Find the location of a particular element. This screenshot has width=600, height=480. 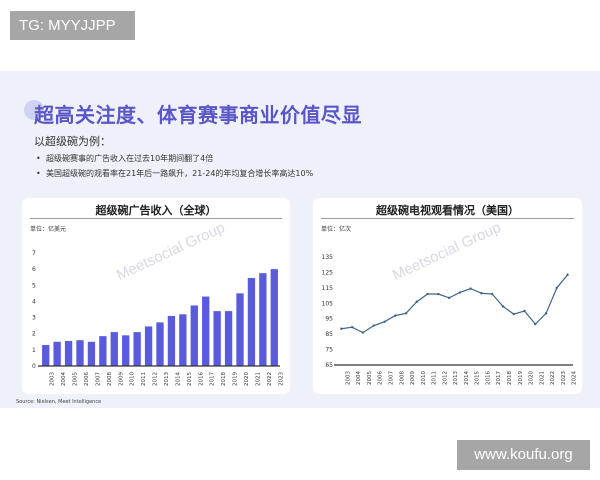

y-tick-label: 5 is located at coordinates (34, 285).